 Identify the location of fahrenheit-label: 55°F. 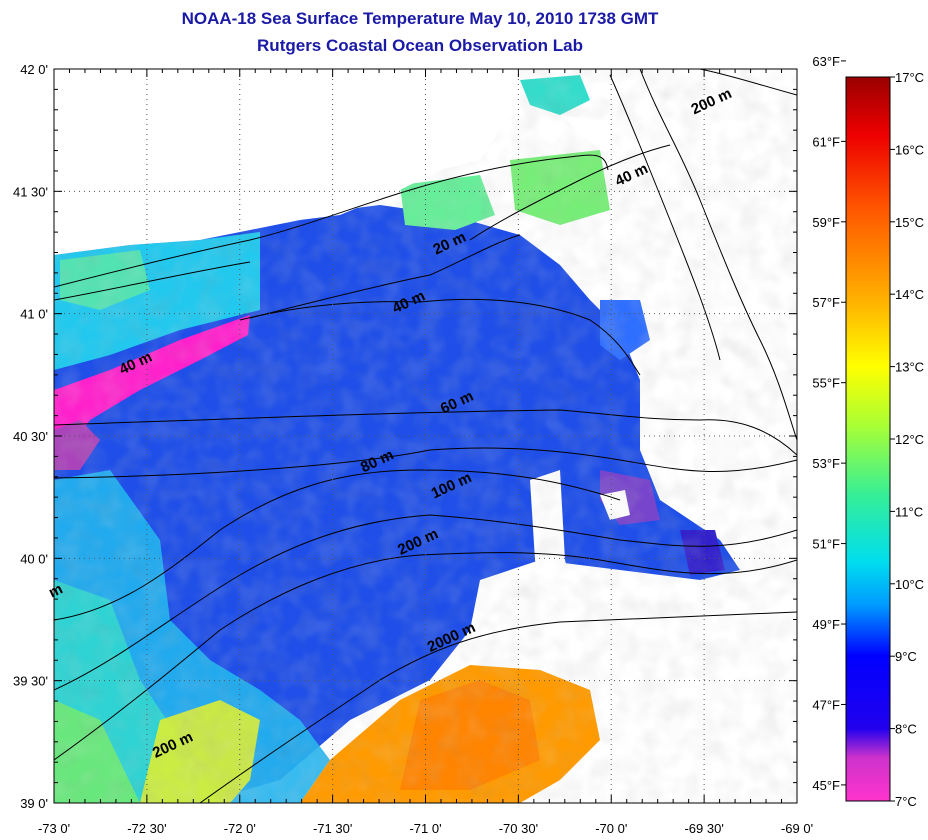
(826, 383).